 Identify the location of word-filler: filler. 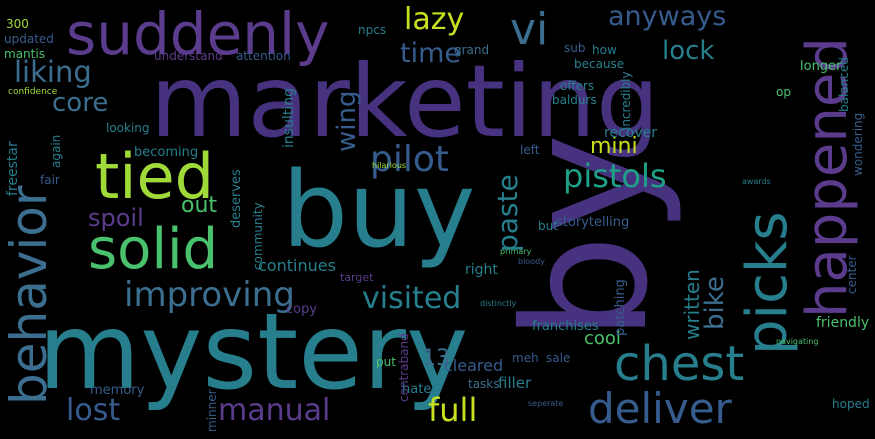
(515, 383).